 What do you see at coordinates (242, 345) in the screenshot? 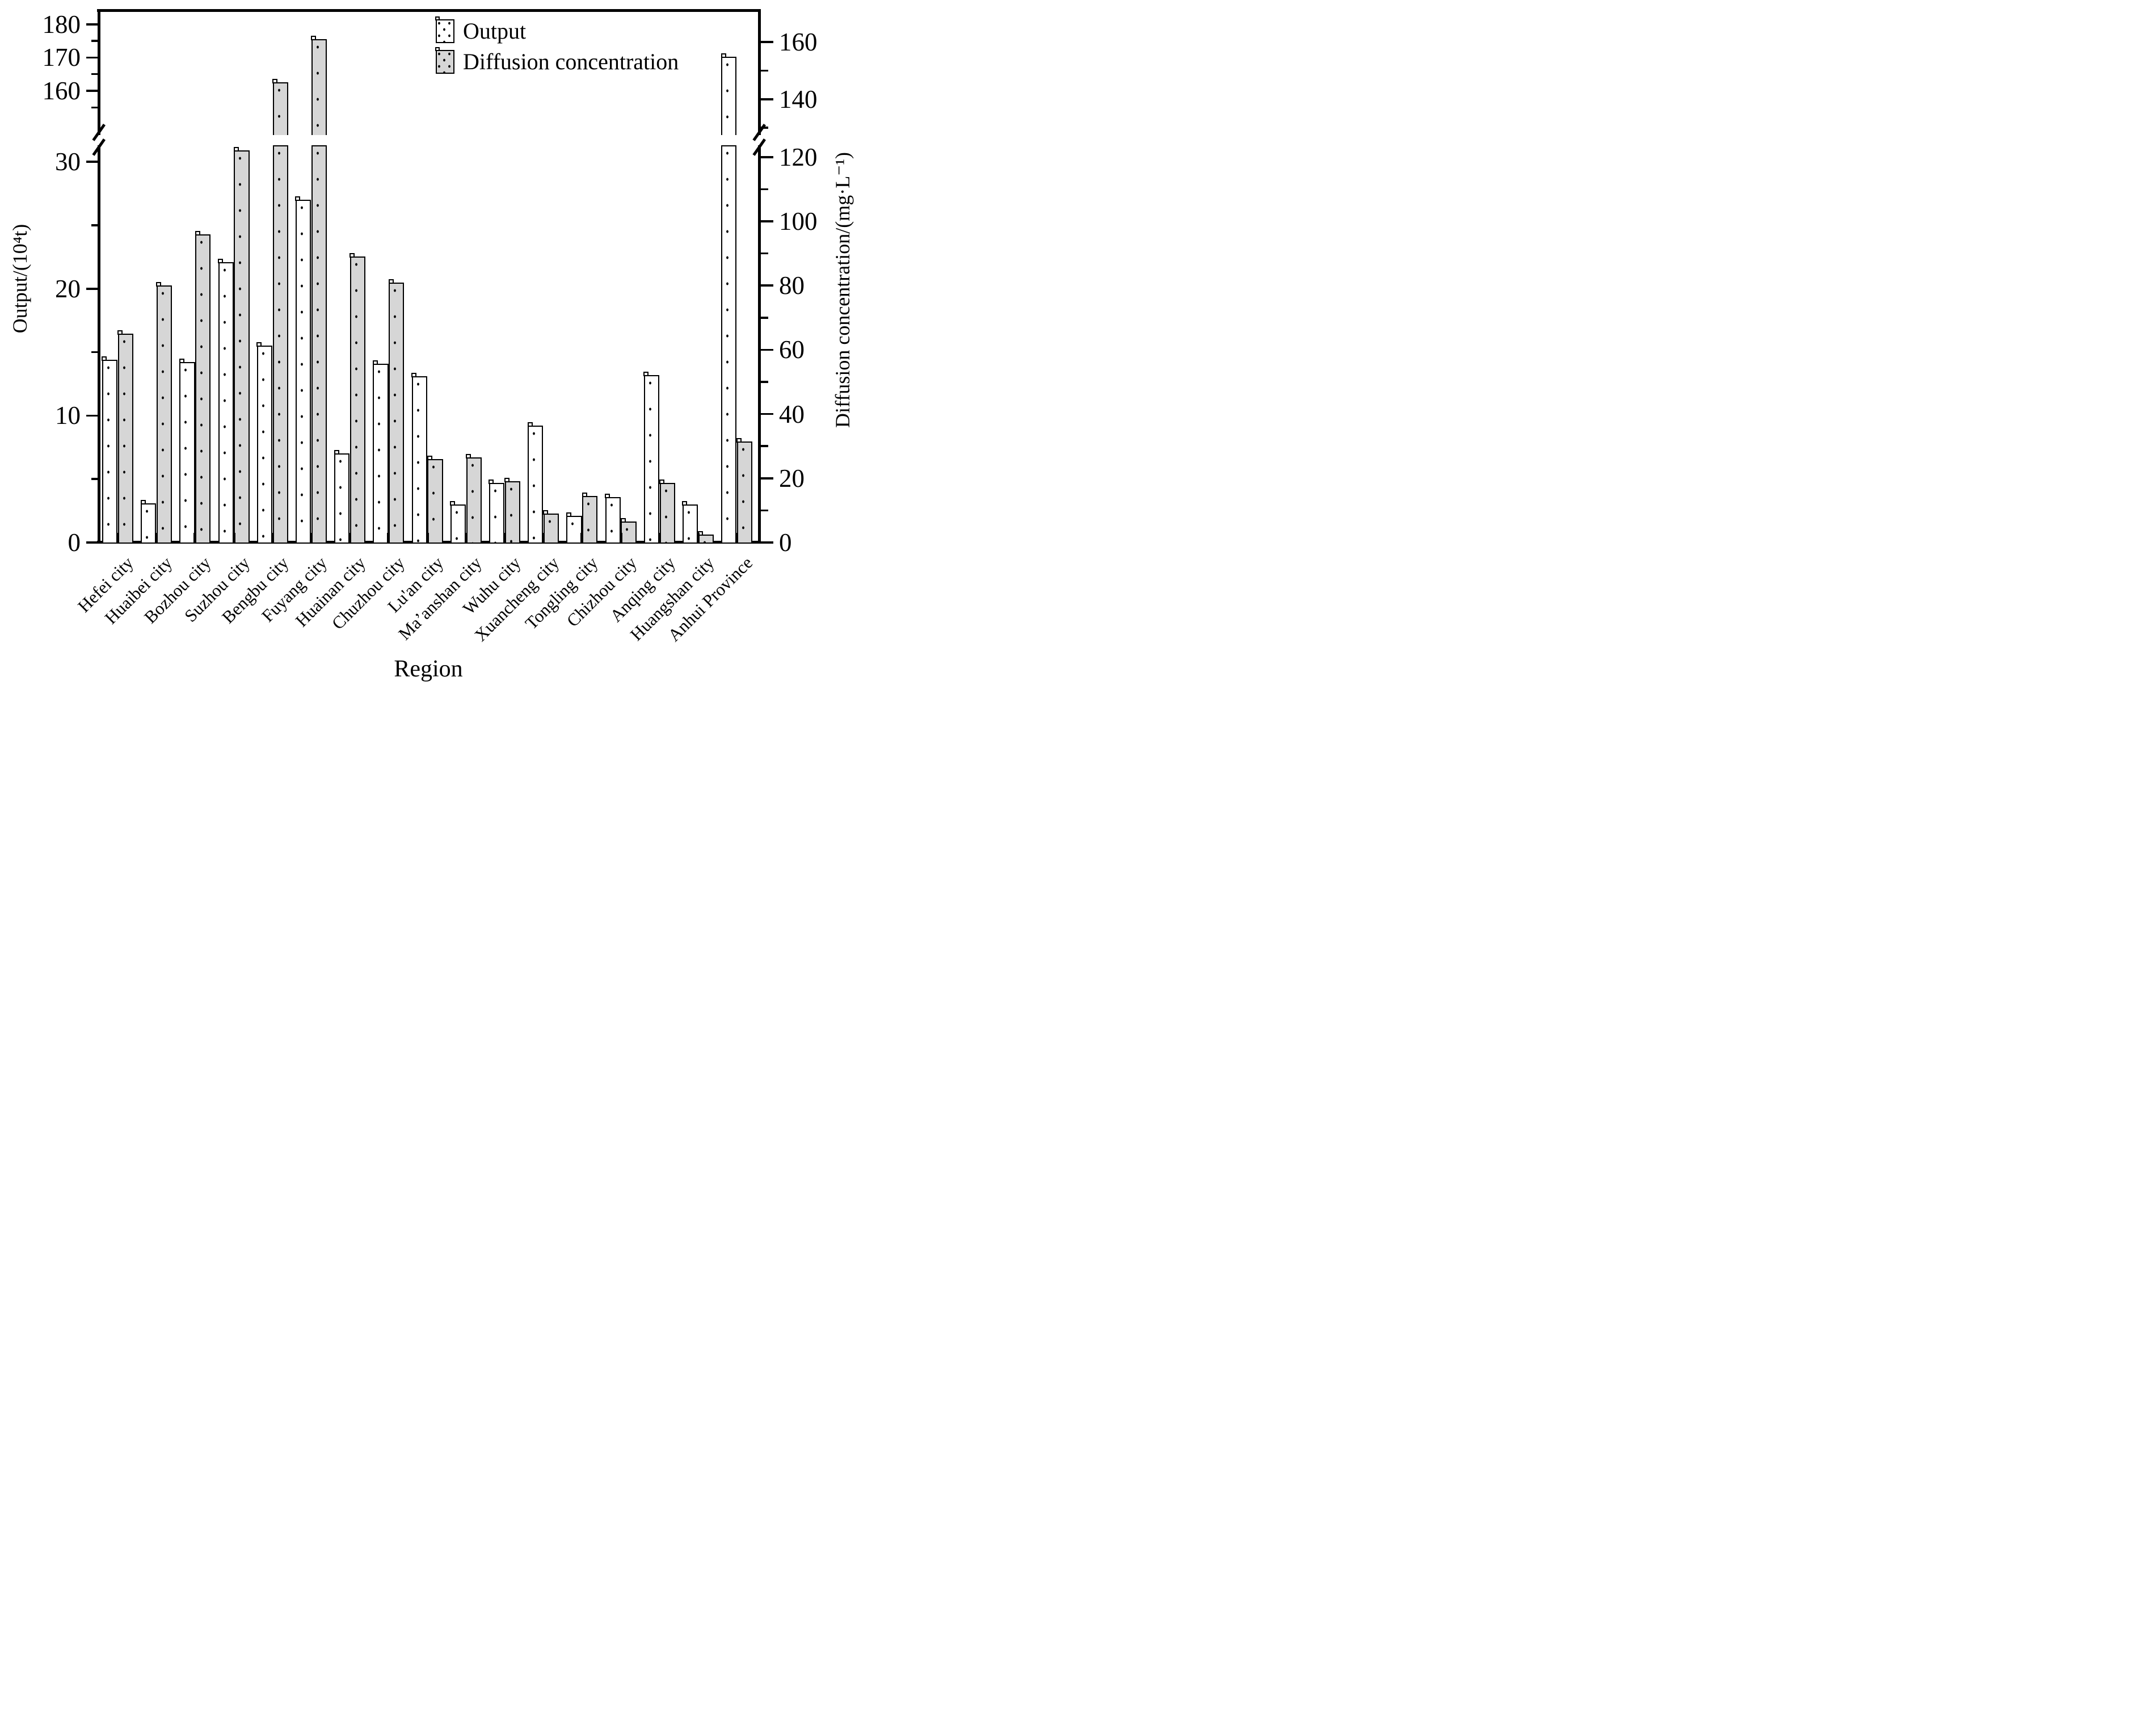
I see `bar-diffusion-suzhou-city` at bounding box center [242, 345].